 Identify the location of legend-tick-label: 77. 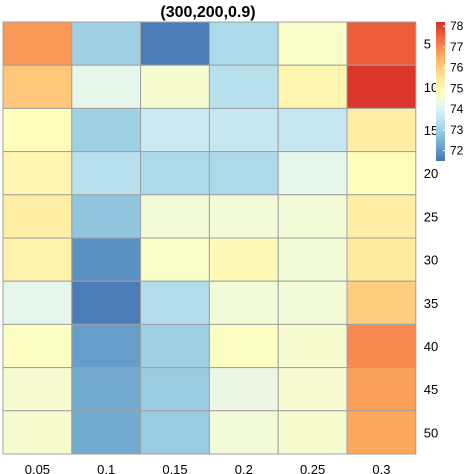
(457, 47).